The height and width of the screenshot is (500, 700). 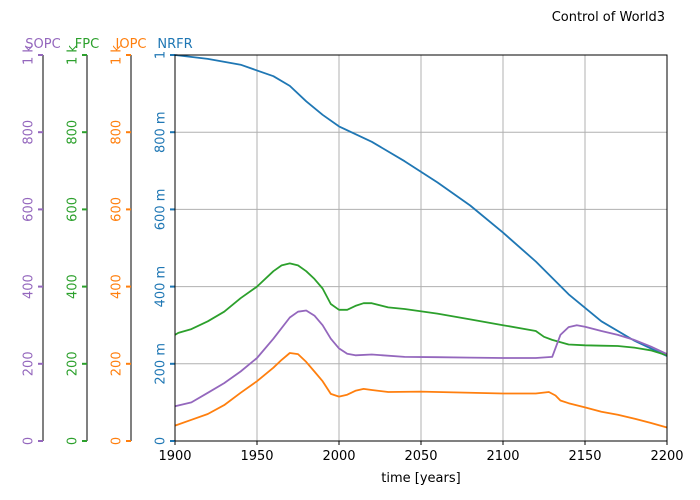 What do you see at coordinates (420, 456) in the screenshot?
I see `x-tick-label: 2050` at bounding box center [420, 456].